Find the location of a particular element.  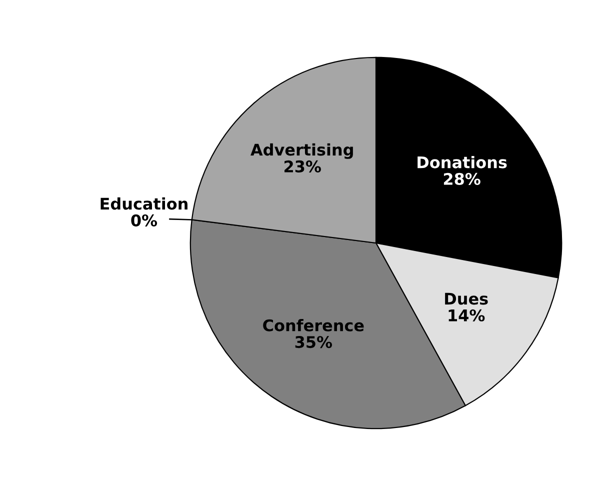

text: 0% is located at coordinates (144, 220).